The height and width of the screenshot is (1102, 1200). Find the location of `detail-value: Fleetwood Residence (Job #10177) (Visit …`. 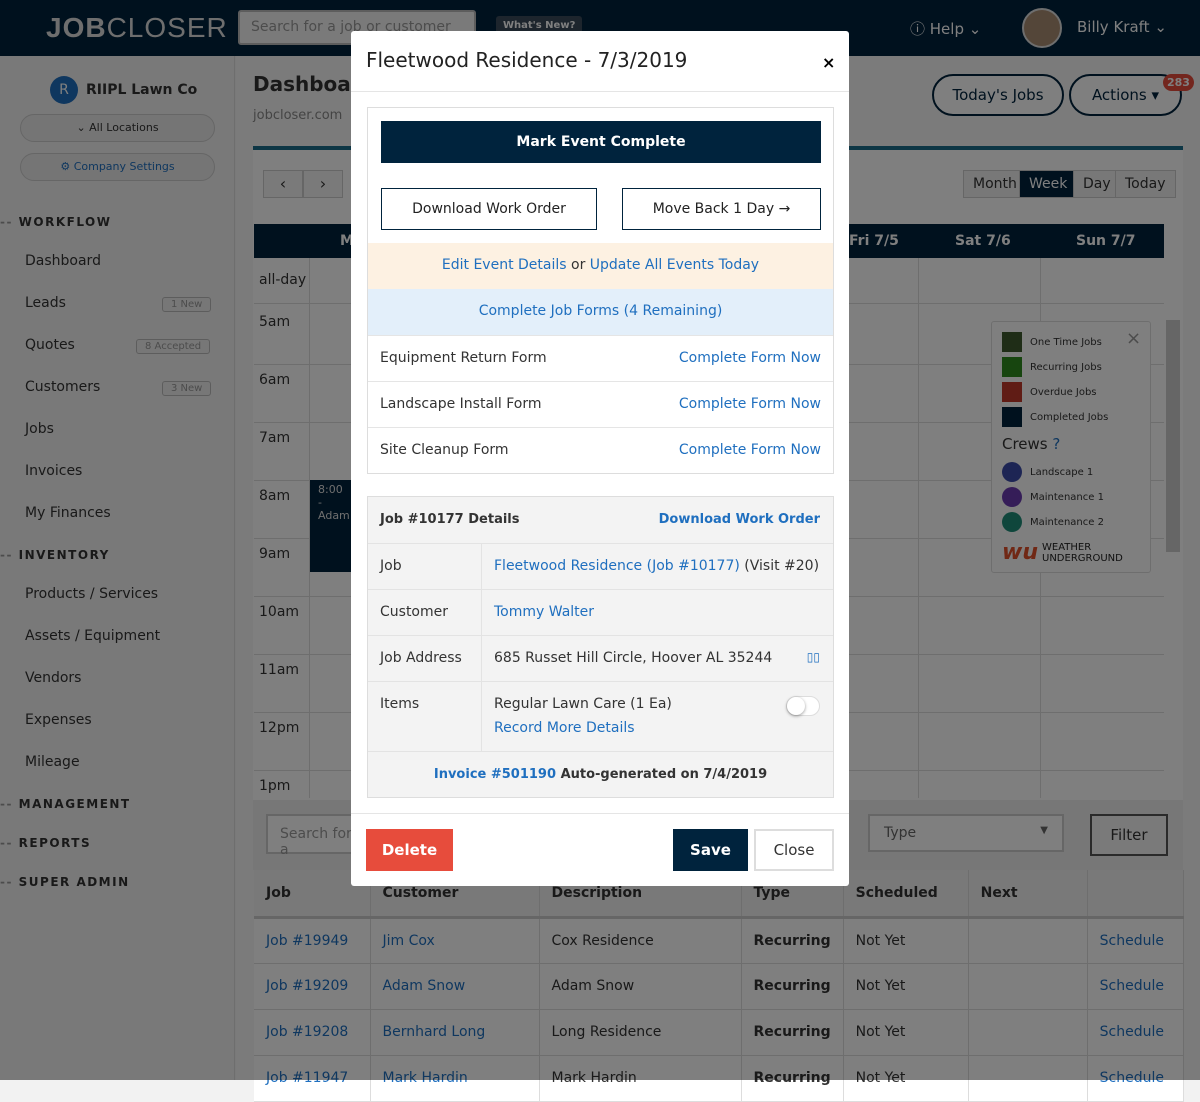

detail-value: Fleetwood Residence (Job #10177) (Visit … is located at coordinates (657, 566).